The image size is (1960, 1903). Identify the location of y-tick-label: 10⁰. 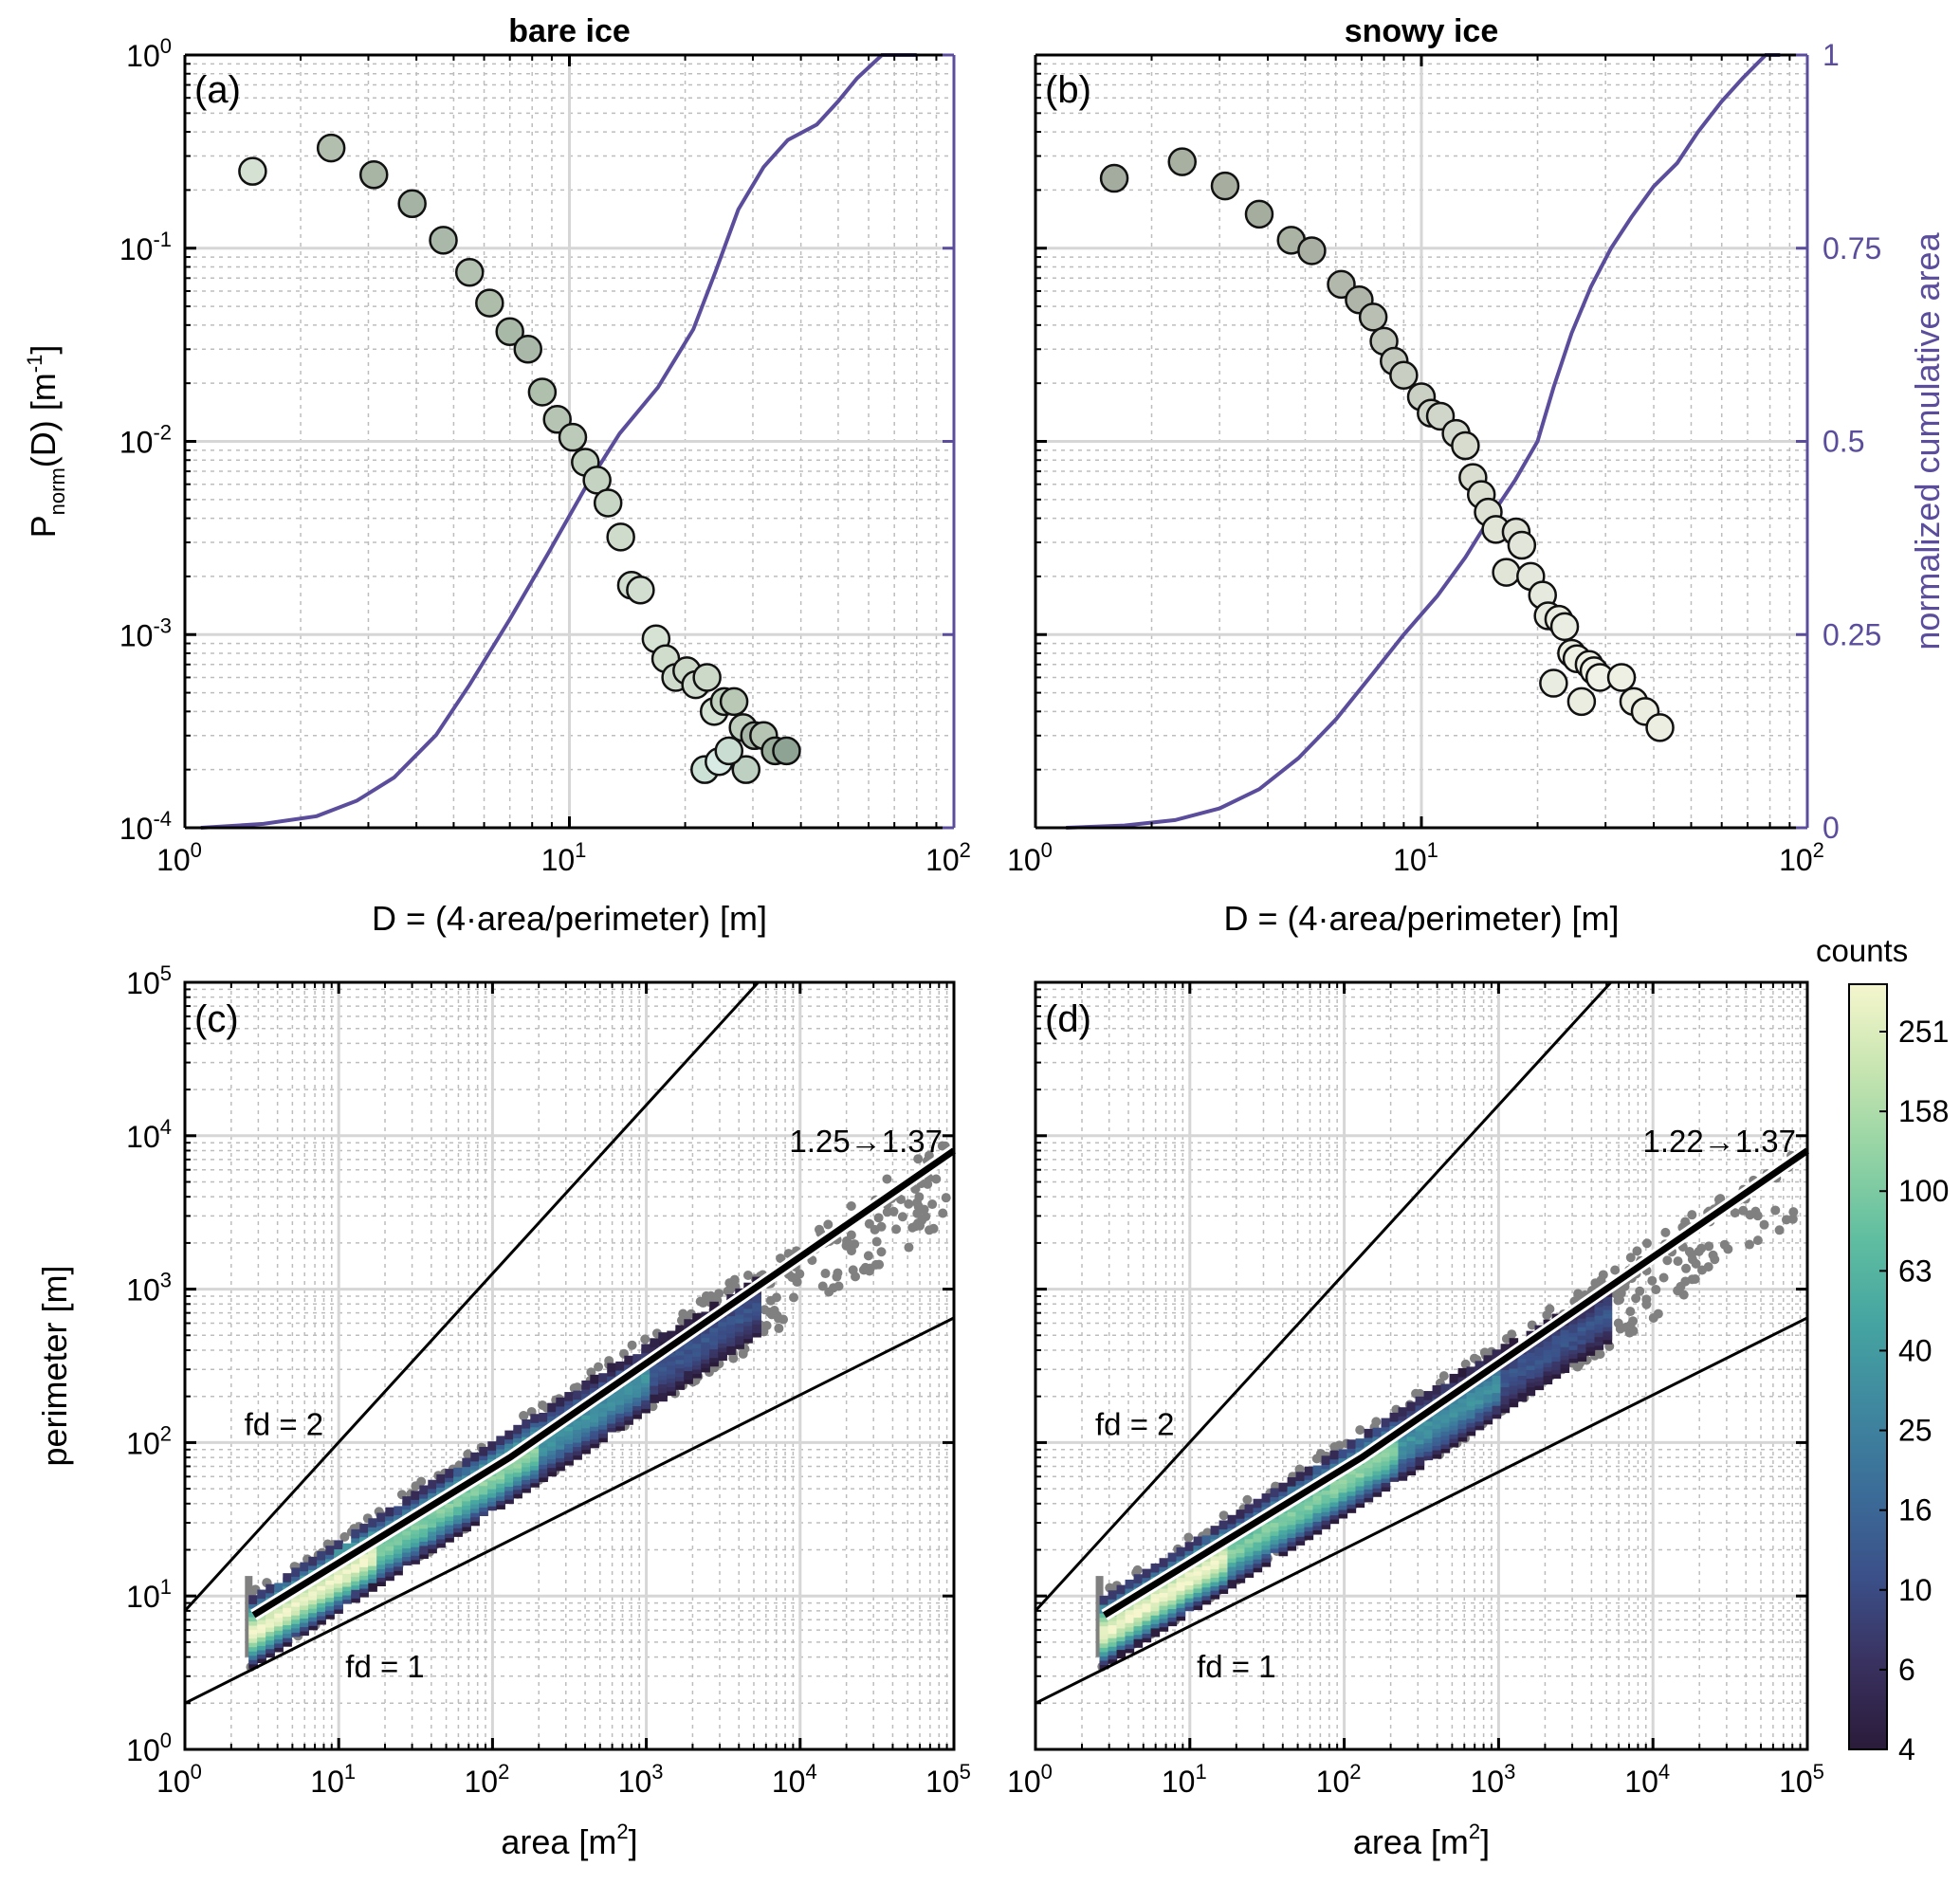
(149, 53).